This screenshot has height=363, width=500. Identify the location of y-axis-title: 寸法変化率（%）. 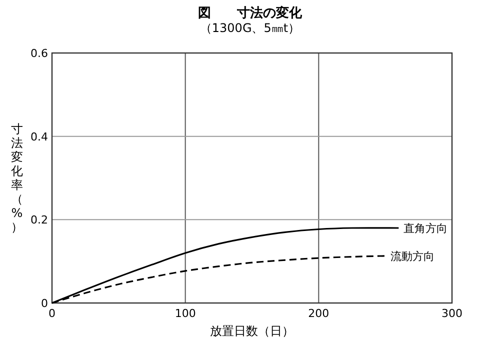
(17, 178).